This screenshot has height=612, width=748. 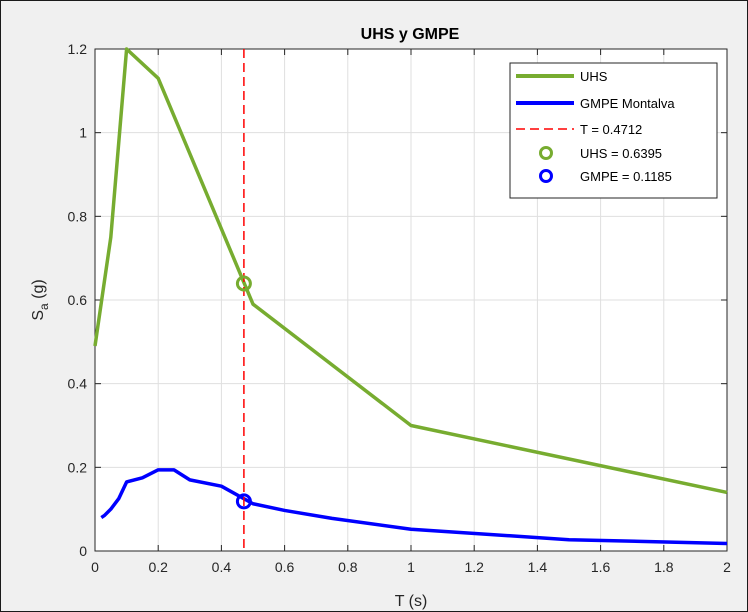 What do you see at coordinates (243, 392) in the screenshot?
I see `marker-layer` at bounding box center [243, 392].